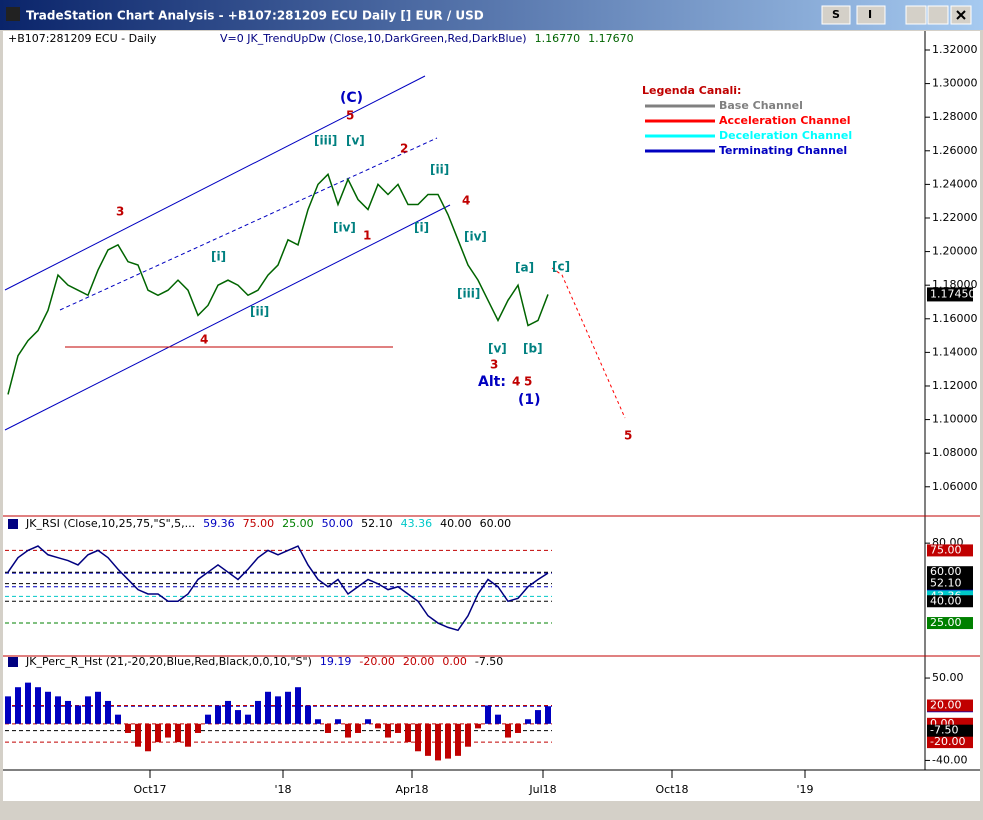 This screenshot has width=983, height=820. I want to click on x-tick-label: Oct17, so click(149, 789).